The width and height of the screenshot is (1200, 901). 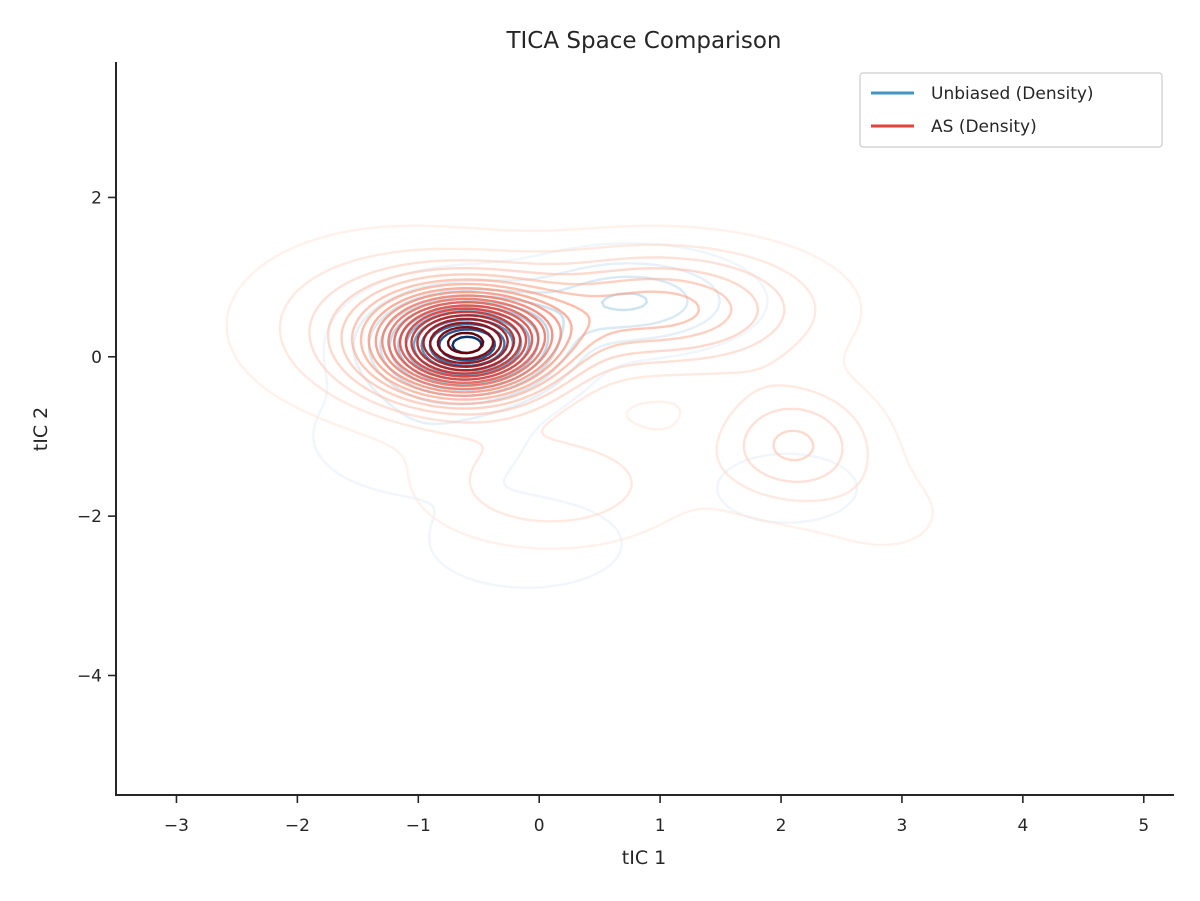 I want to click on x-tick-label: 4, so click(x=1022, y=826).